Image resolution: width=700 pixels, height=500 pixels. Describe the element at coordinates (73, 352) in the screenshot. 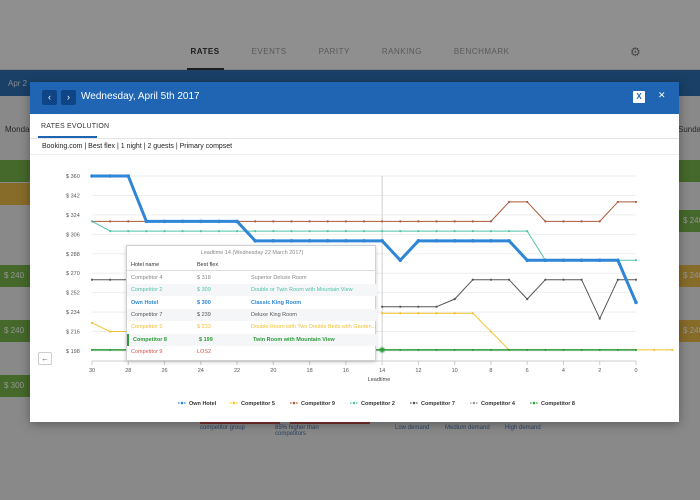

I see `y-tick-label: $ 198` at that location.